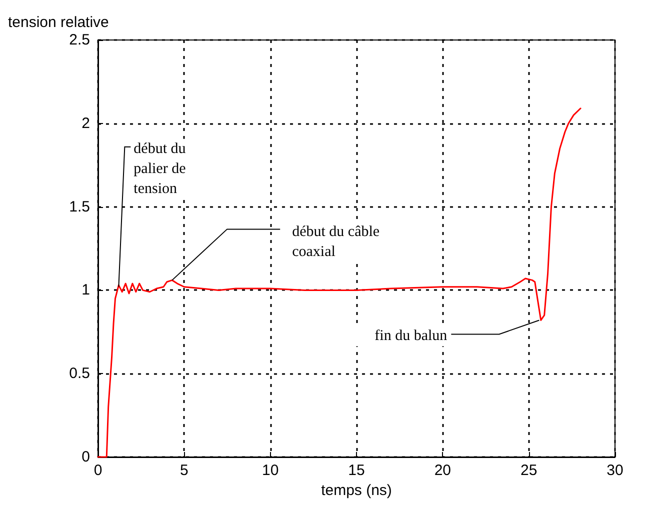  What do you see at coordinates (529, 470) in the screenshot?
I see `x-tick-label: 25` at bounding box center [529, 470].